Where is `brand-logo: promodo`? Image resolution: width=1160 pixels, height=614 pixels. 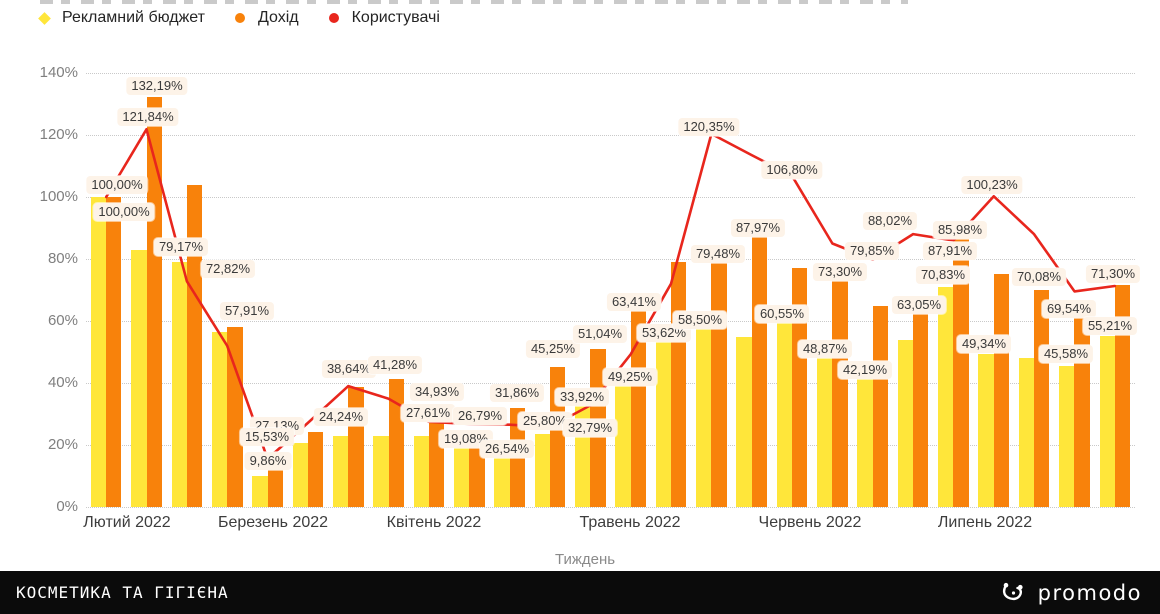
brand-logo: promodo is located at coordinates (1071, 593).